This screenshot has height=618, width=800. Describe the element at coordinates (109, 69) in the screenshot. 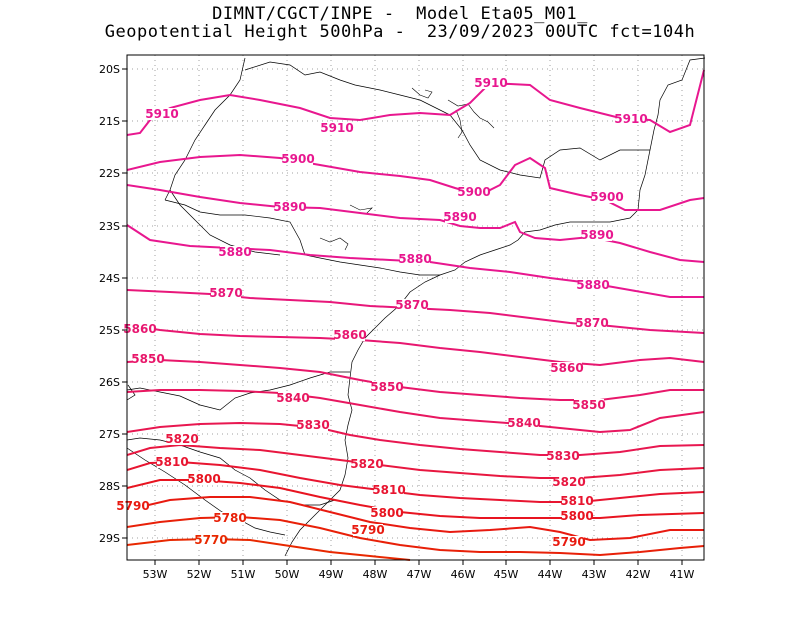

I see `lat-tick-label: 20S` at that location.